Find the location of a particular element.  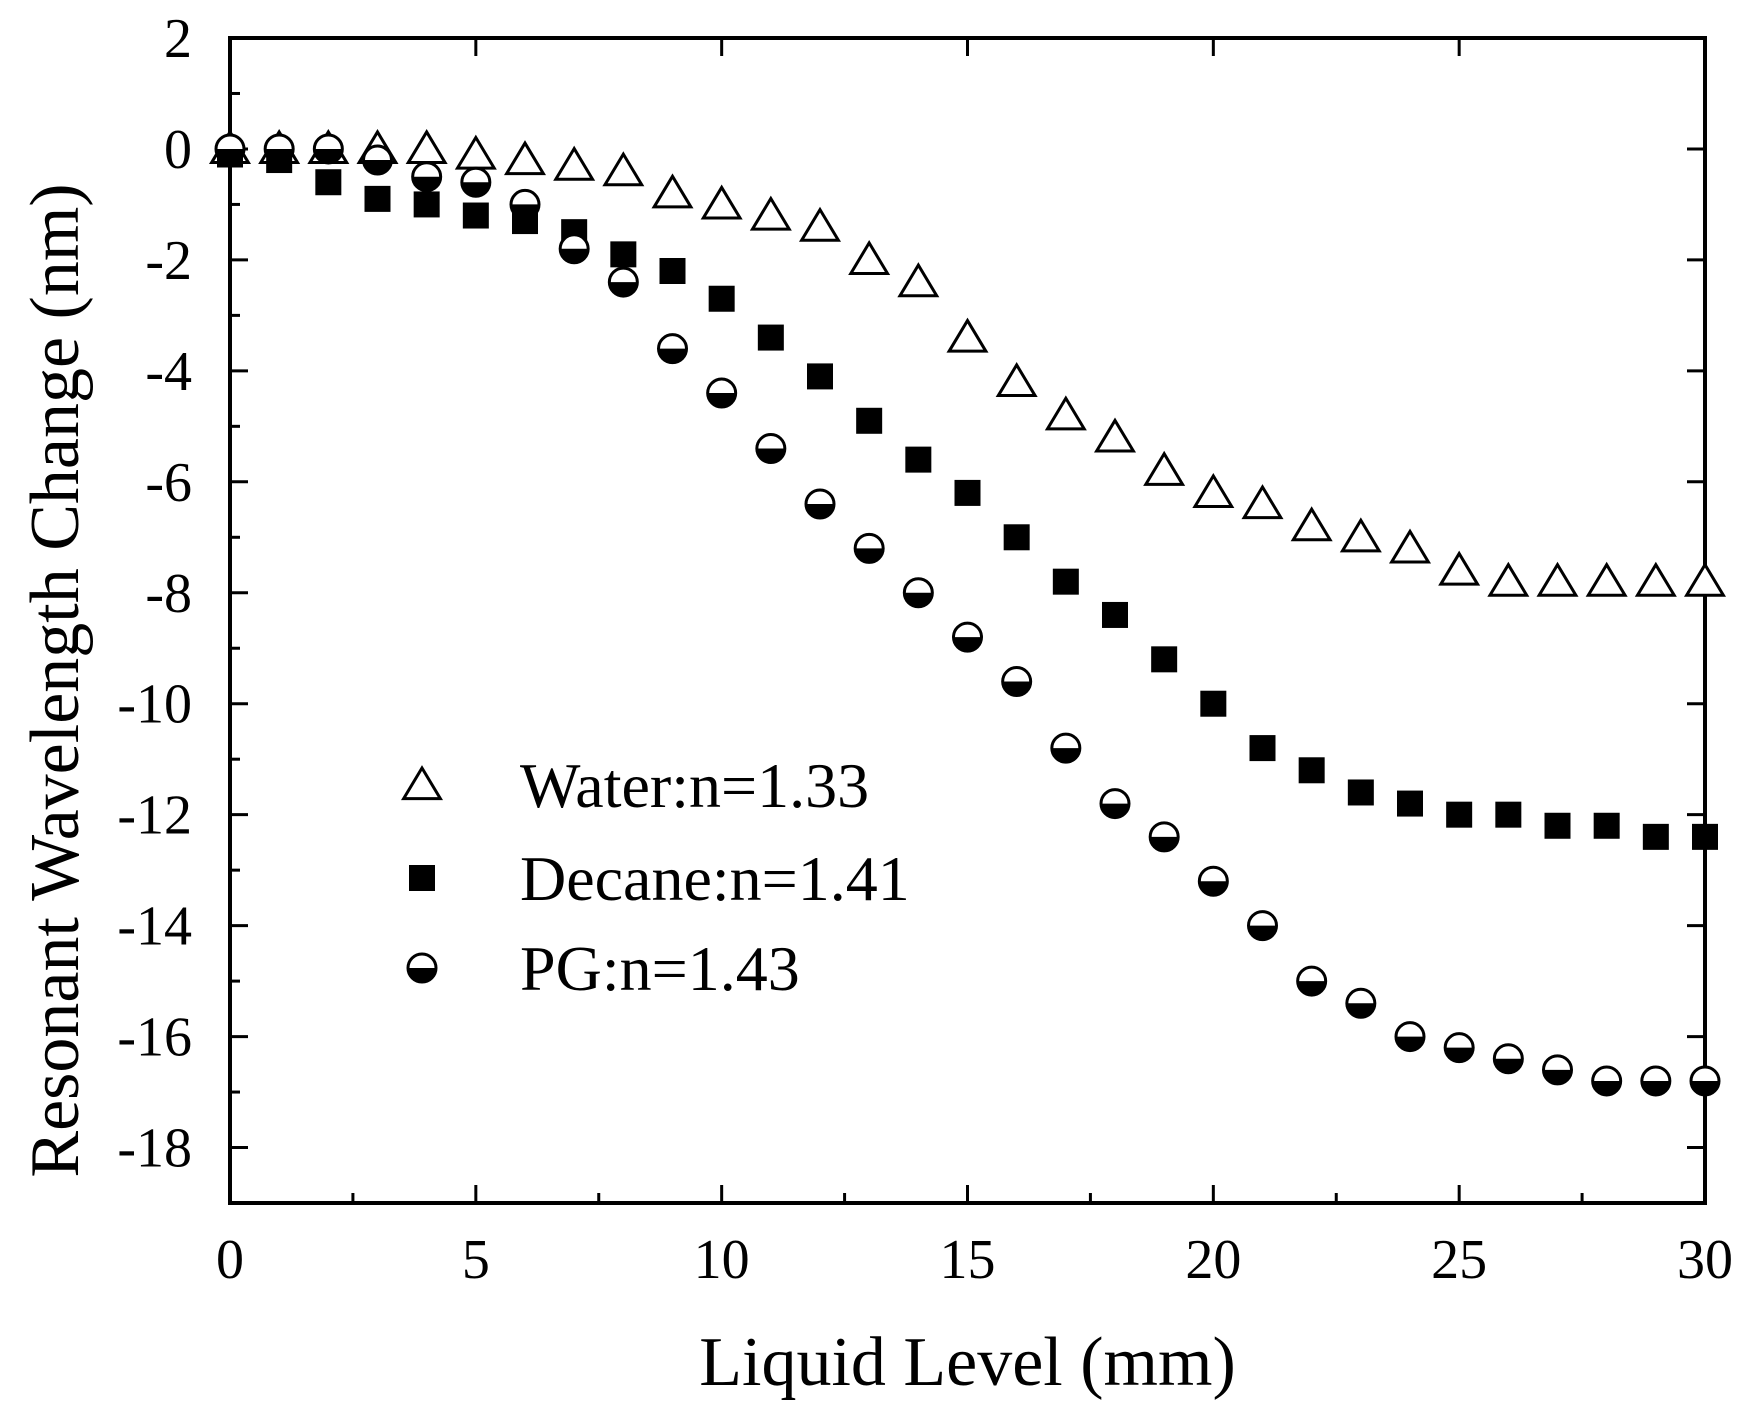

legend-marker is located at coordinates (422, 968).